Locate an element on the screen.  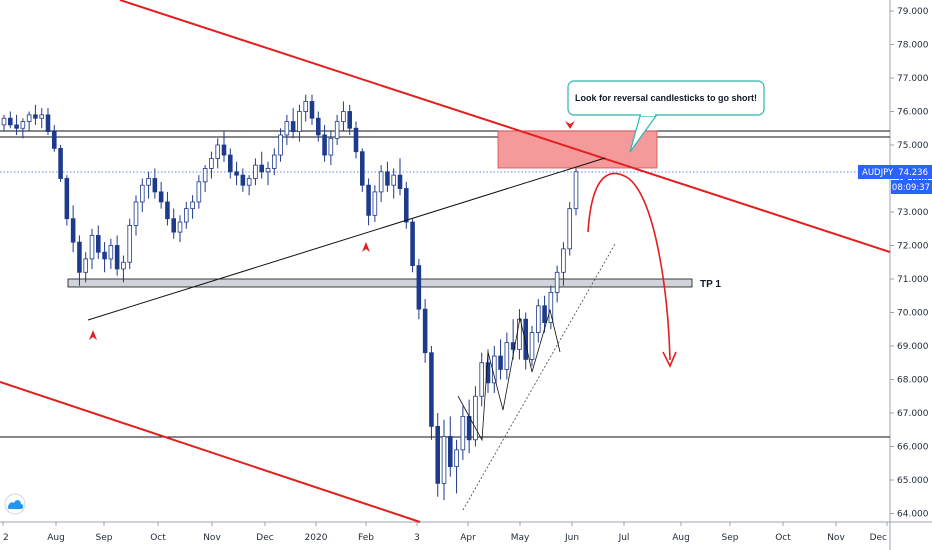
price-tick-label: 76.000 is located at coordinates (913, 113).